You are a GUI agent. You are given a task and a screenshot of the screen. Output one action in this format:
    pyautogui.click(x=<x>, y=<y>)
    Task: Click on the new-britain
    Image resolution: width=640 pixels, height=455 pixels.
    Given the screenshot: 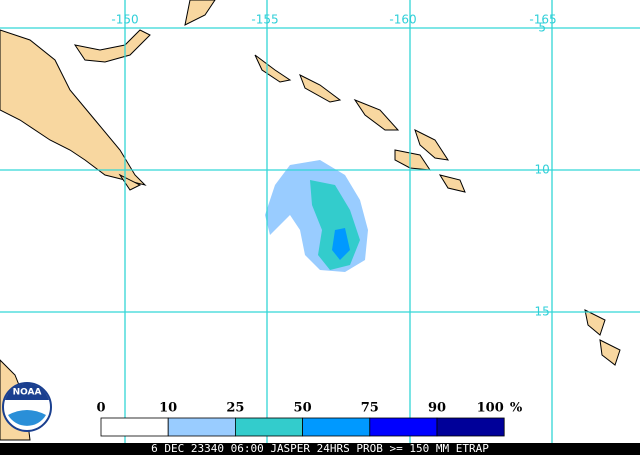 What is the action you would take?
    pyautogui.click(x=112, y=46)
    